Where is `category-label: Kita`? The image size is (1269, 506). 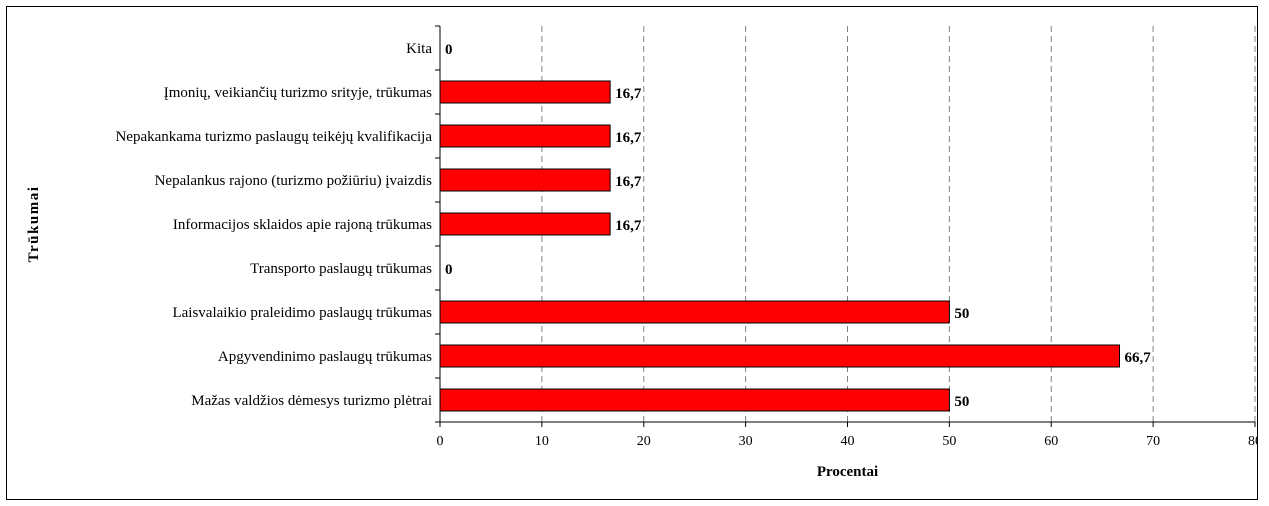 category-label: Kita is located at coordinates (419, 49).